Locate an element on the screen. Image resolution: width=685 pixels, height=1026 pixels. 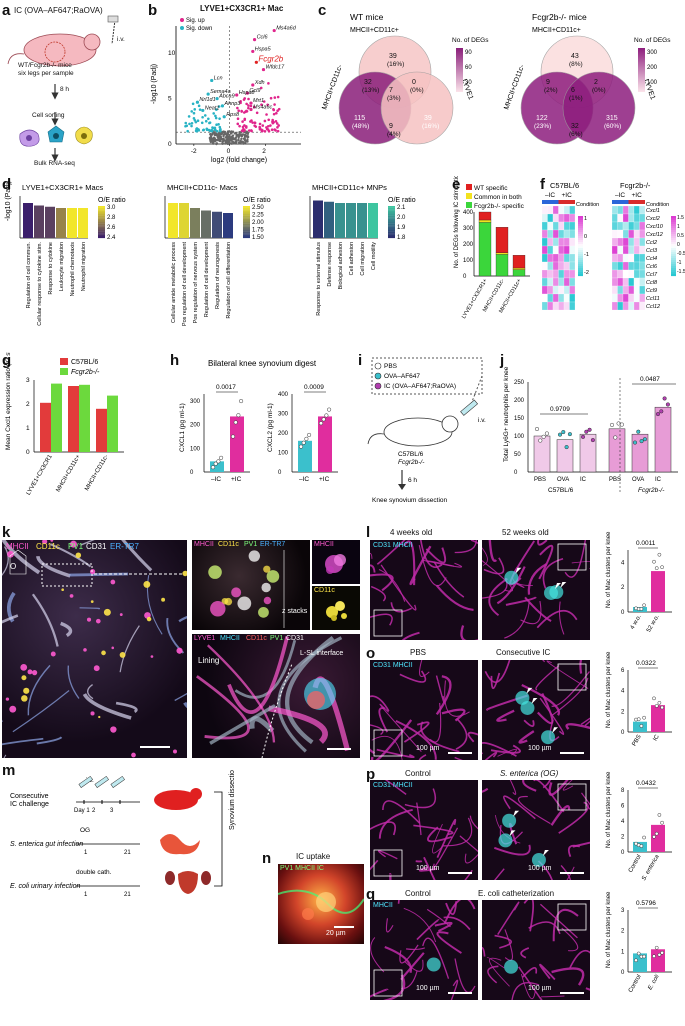
q-point is located at coordinates (638, 953).